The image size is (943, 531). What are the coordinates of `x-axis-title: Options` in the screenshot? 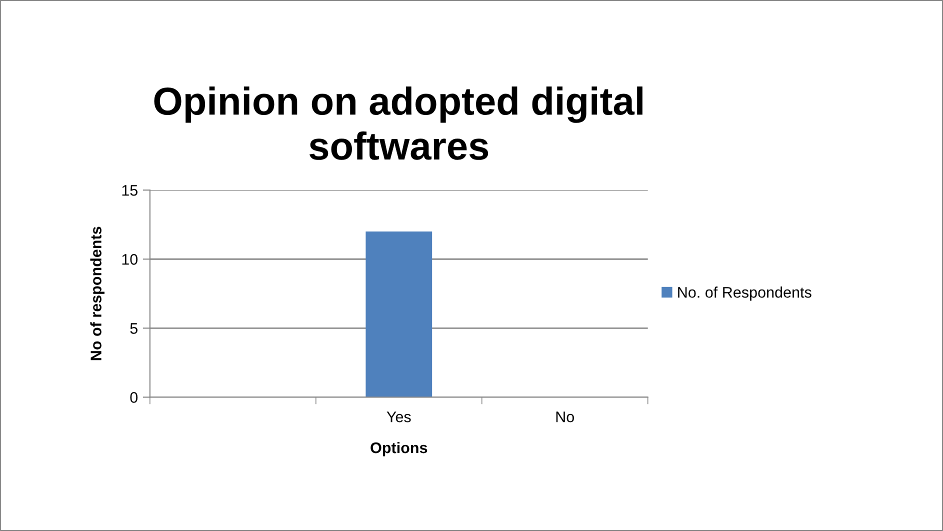 It's located at (399, 449).